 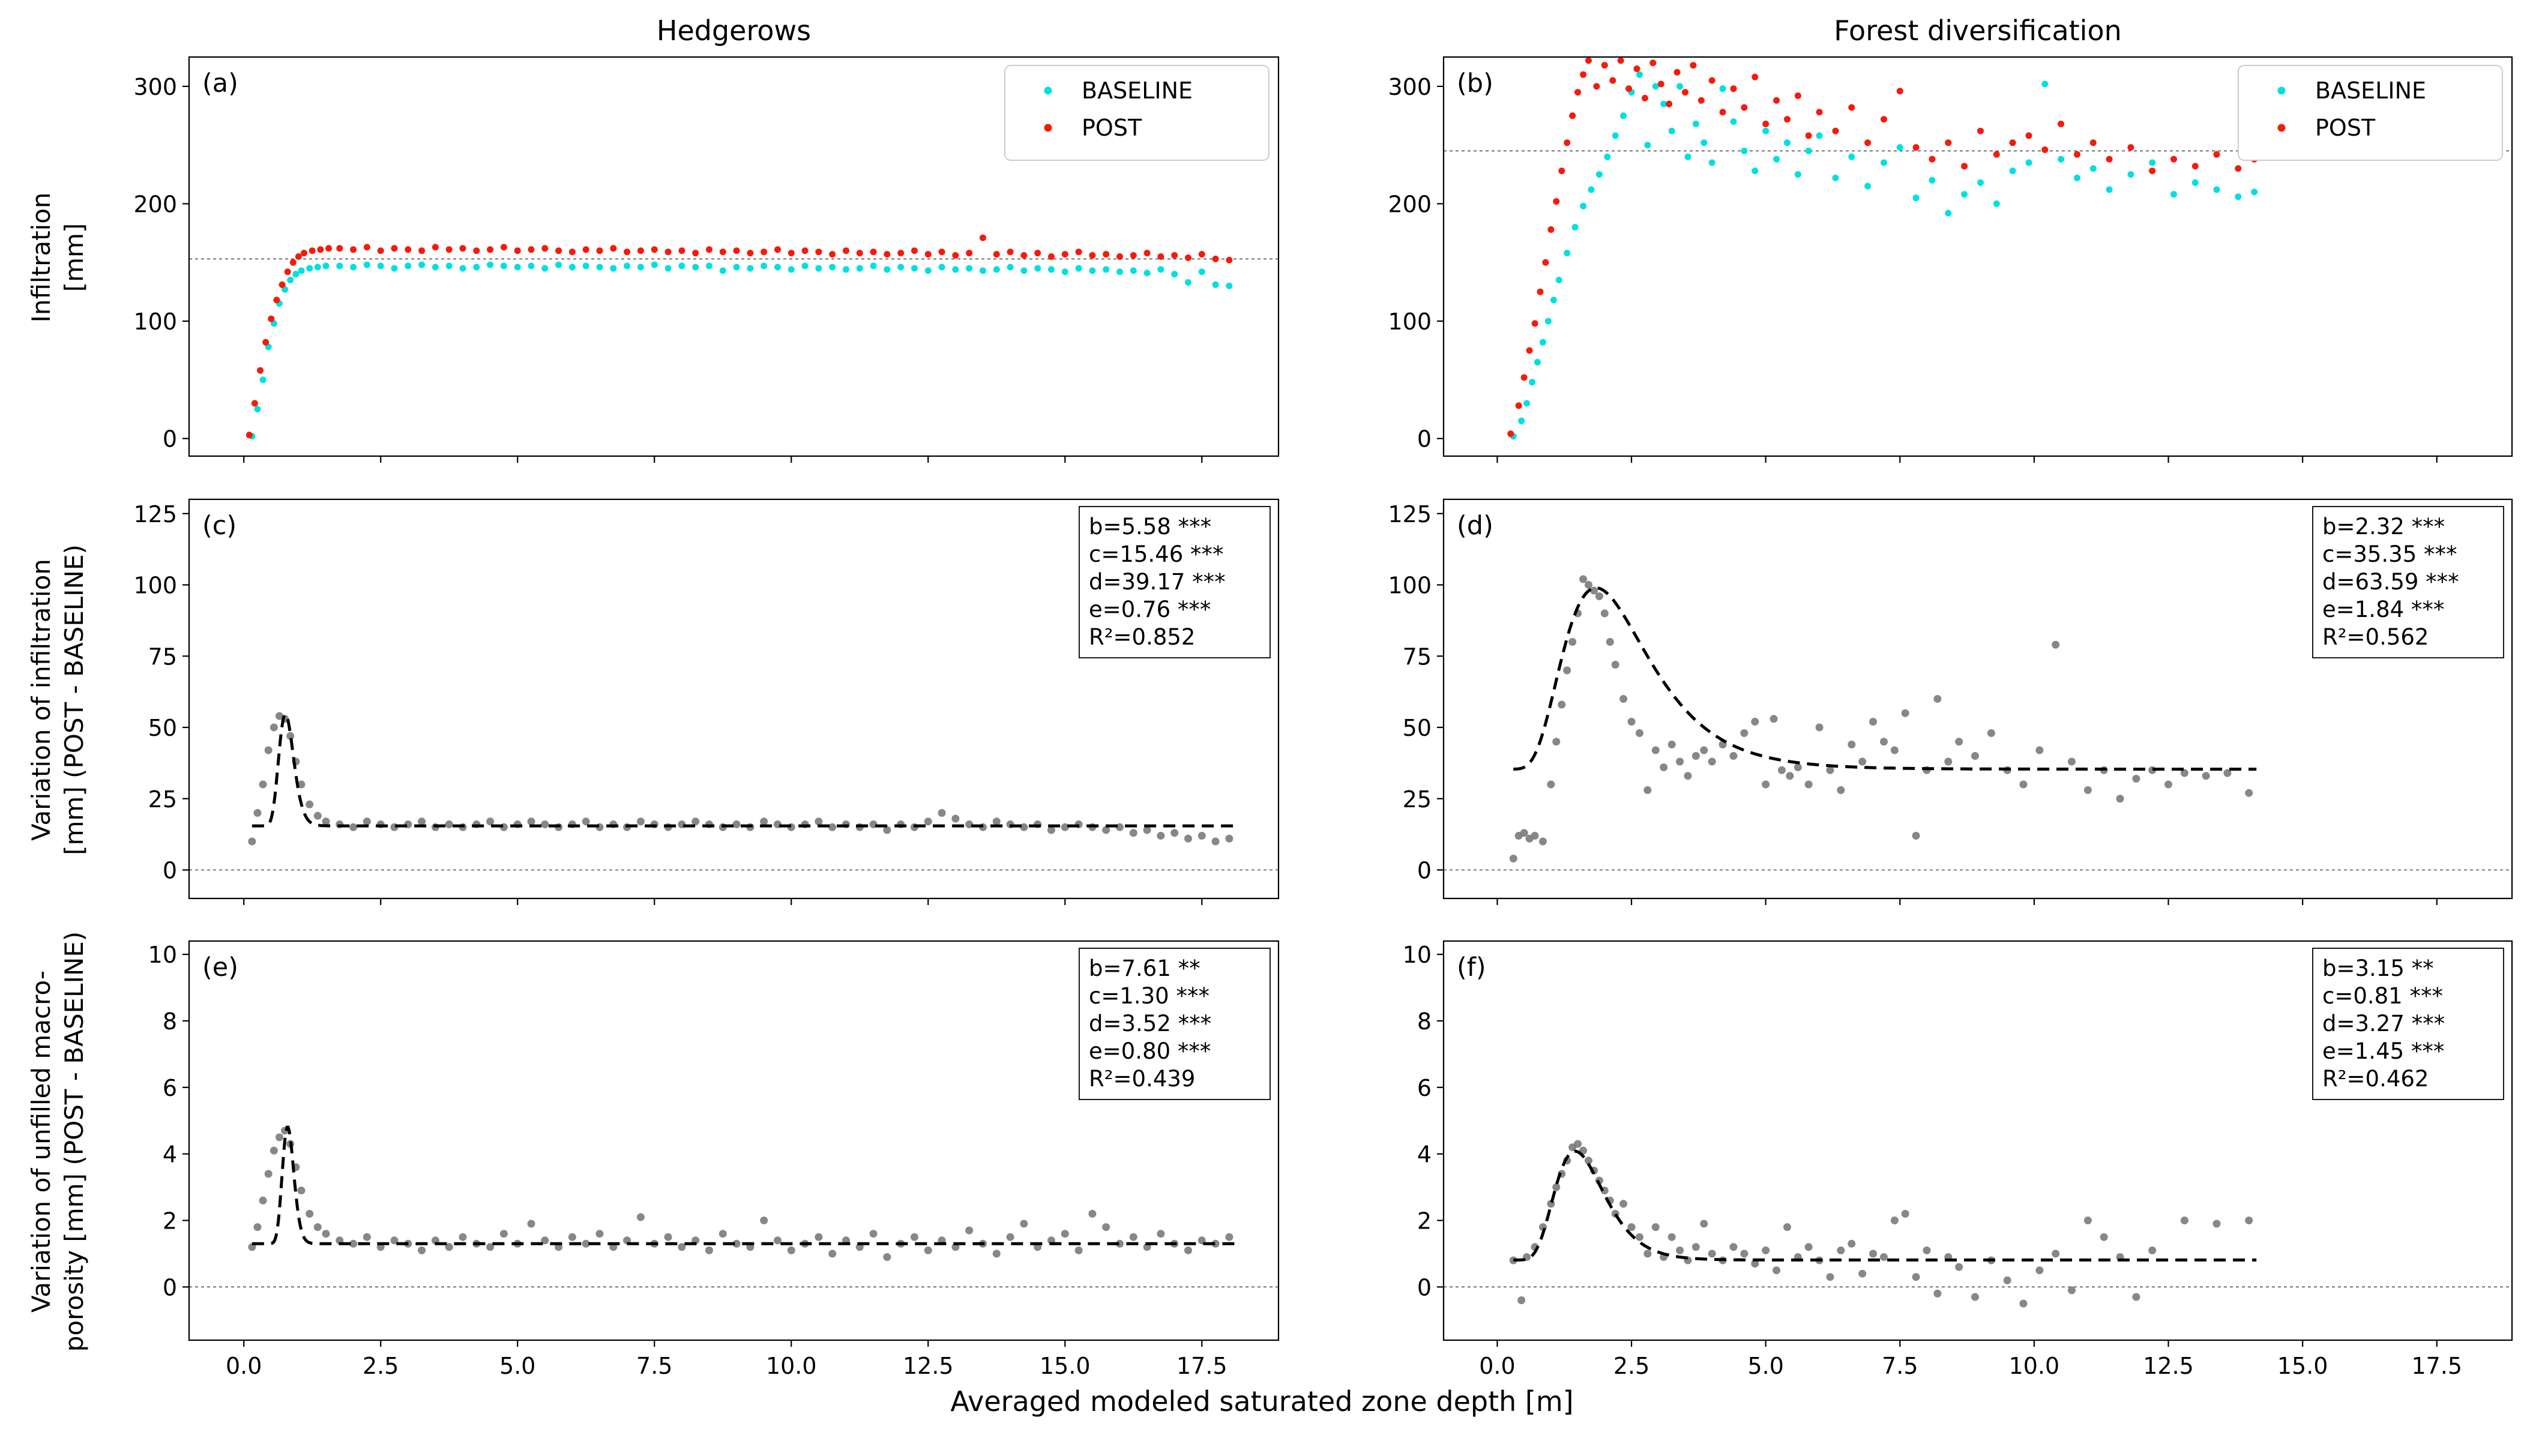 I want to click on stats-line: c=1.30 ***, so click(x=1149, y=996).